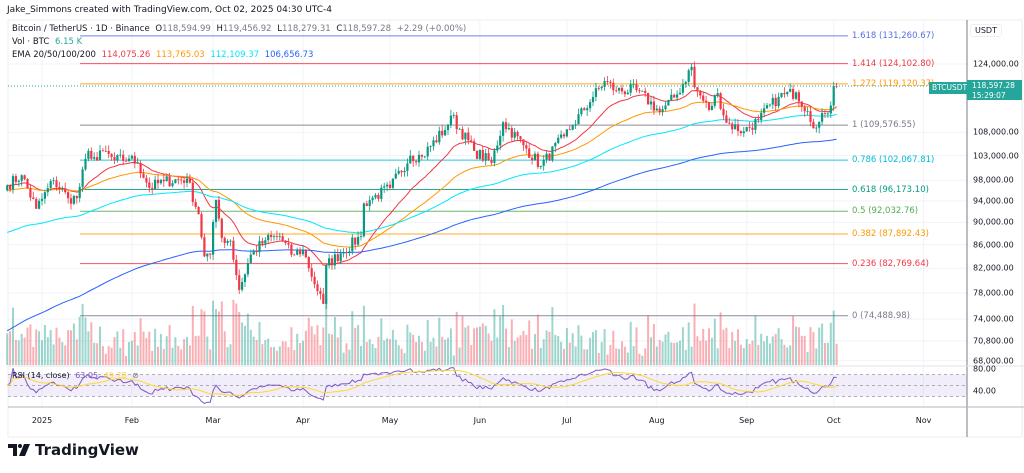 The height and width of the screenshot is (473, 1024). What do you see at coordinates (159, 29) in the screenshot?
I see `open-label: O` at bounding box center [159, 29].